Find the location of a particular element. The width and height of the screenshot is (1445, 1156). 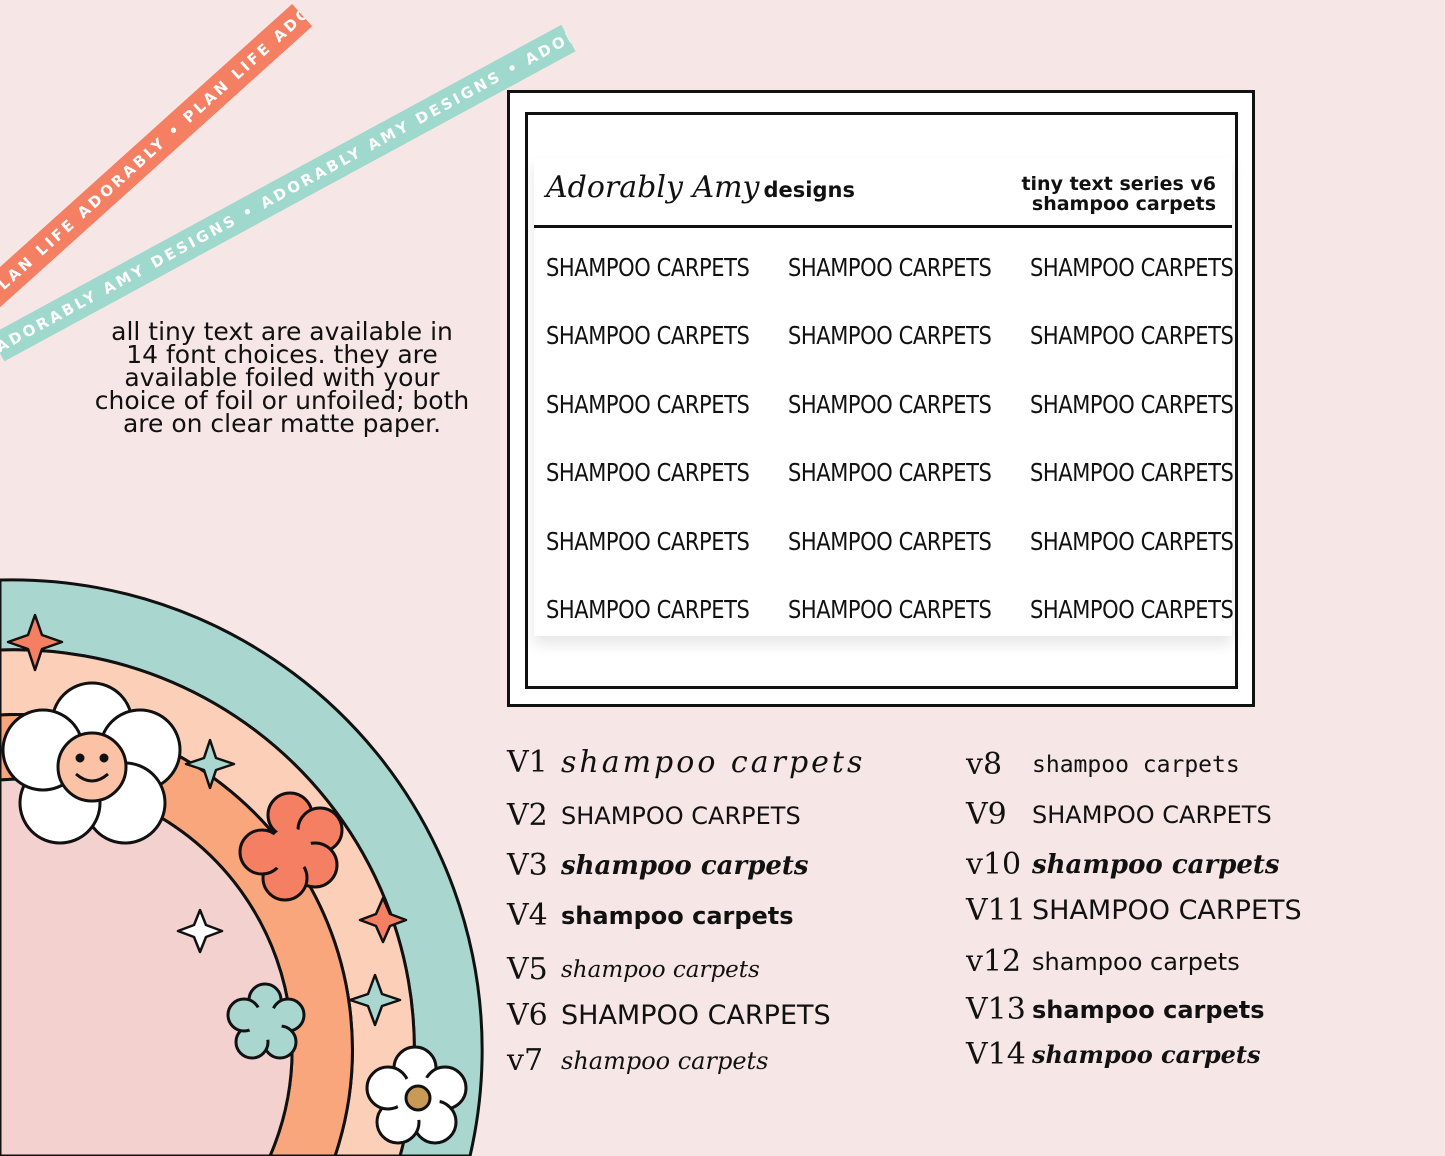

font-version-row: v7 shampoo carpets is located at coordinates (637, 1060).